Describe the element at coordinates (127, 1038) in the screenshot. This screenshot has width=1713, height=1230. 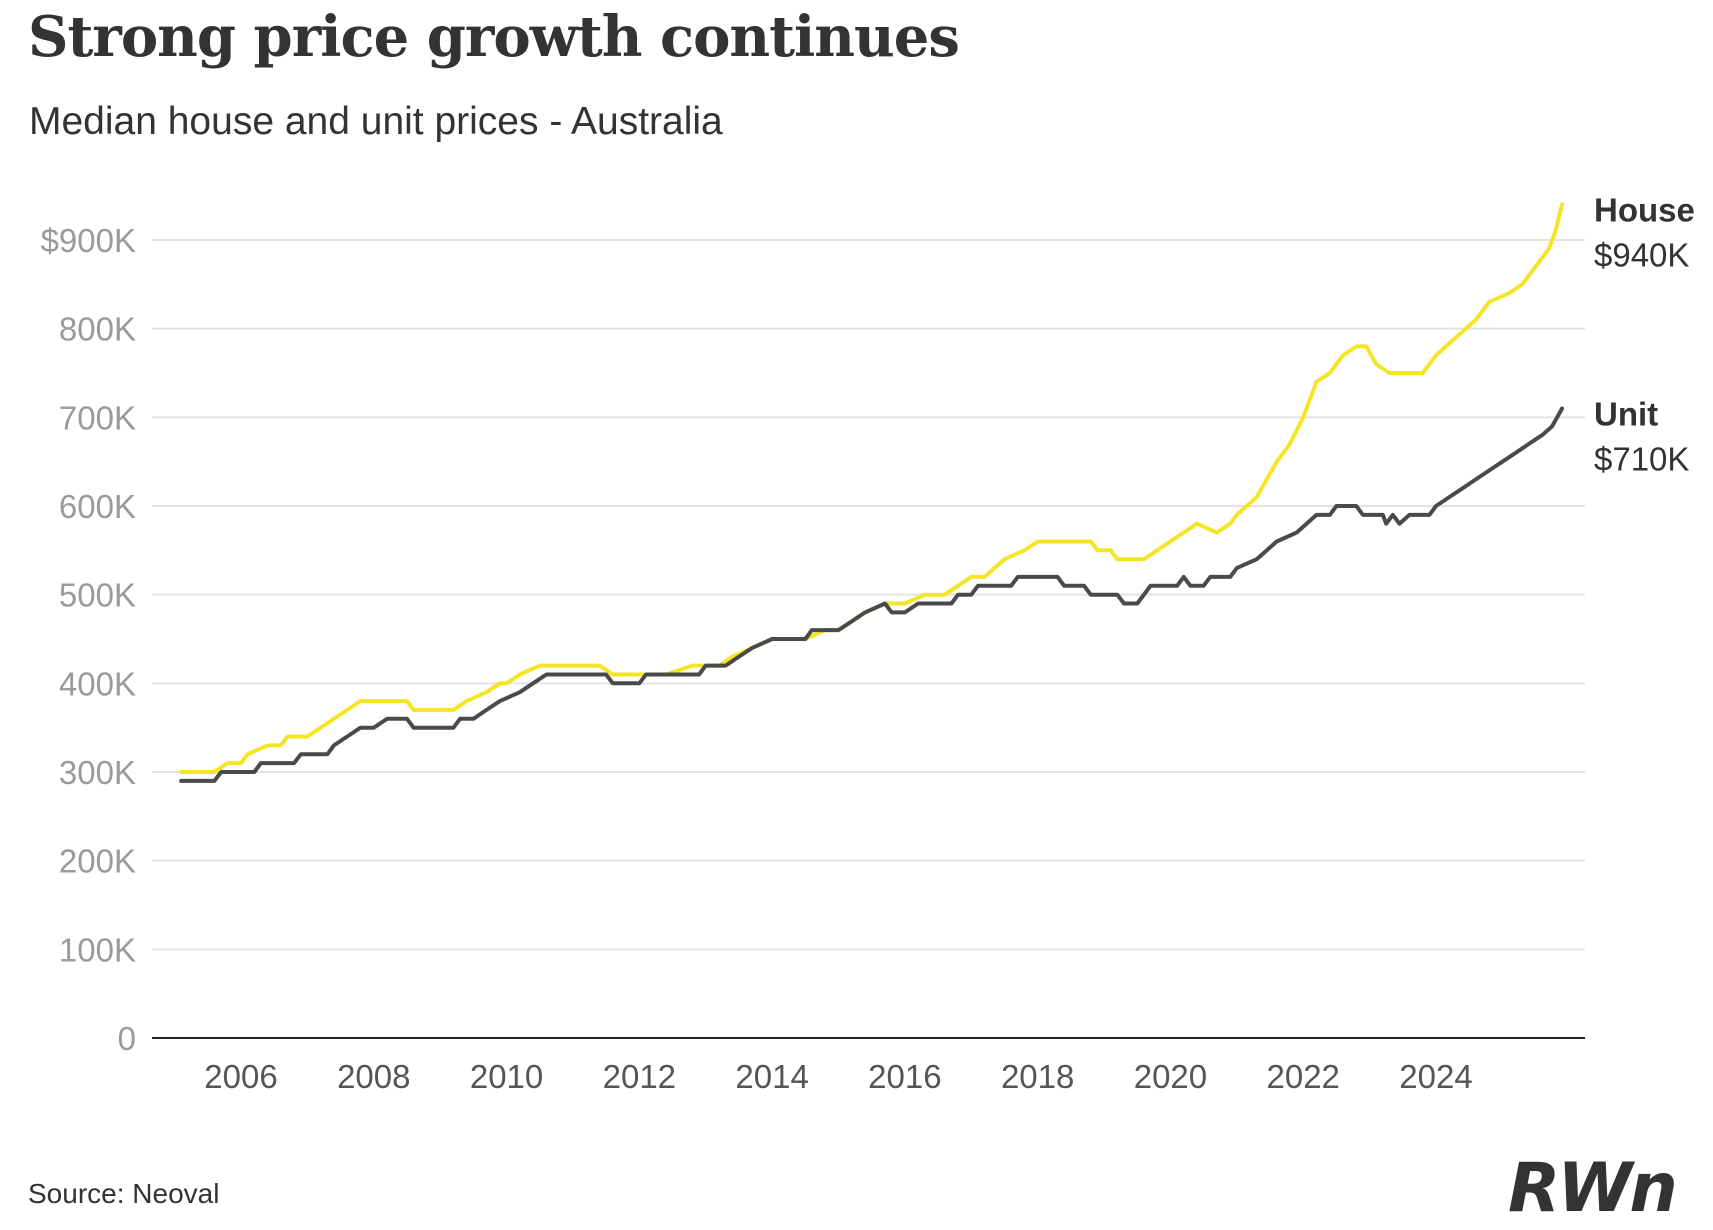
I see `y-tick-label: 0` at that location.